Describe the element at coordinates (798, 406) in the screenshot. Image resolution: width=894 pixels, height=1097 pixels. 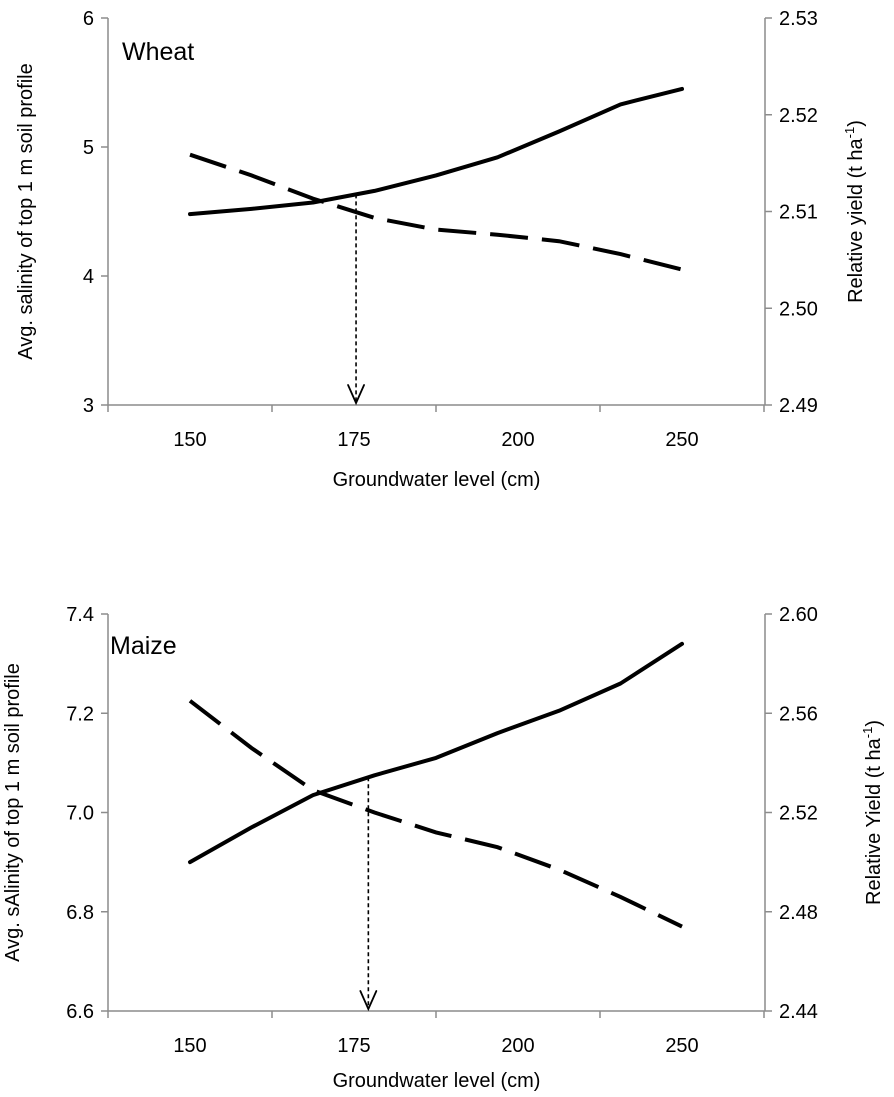
I see `y2-tick-label: 2.49` at that location.